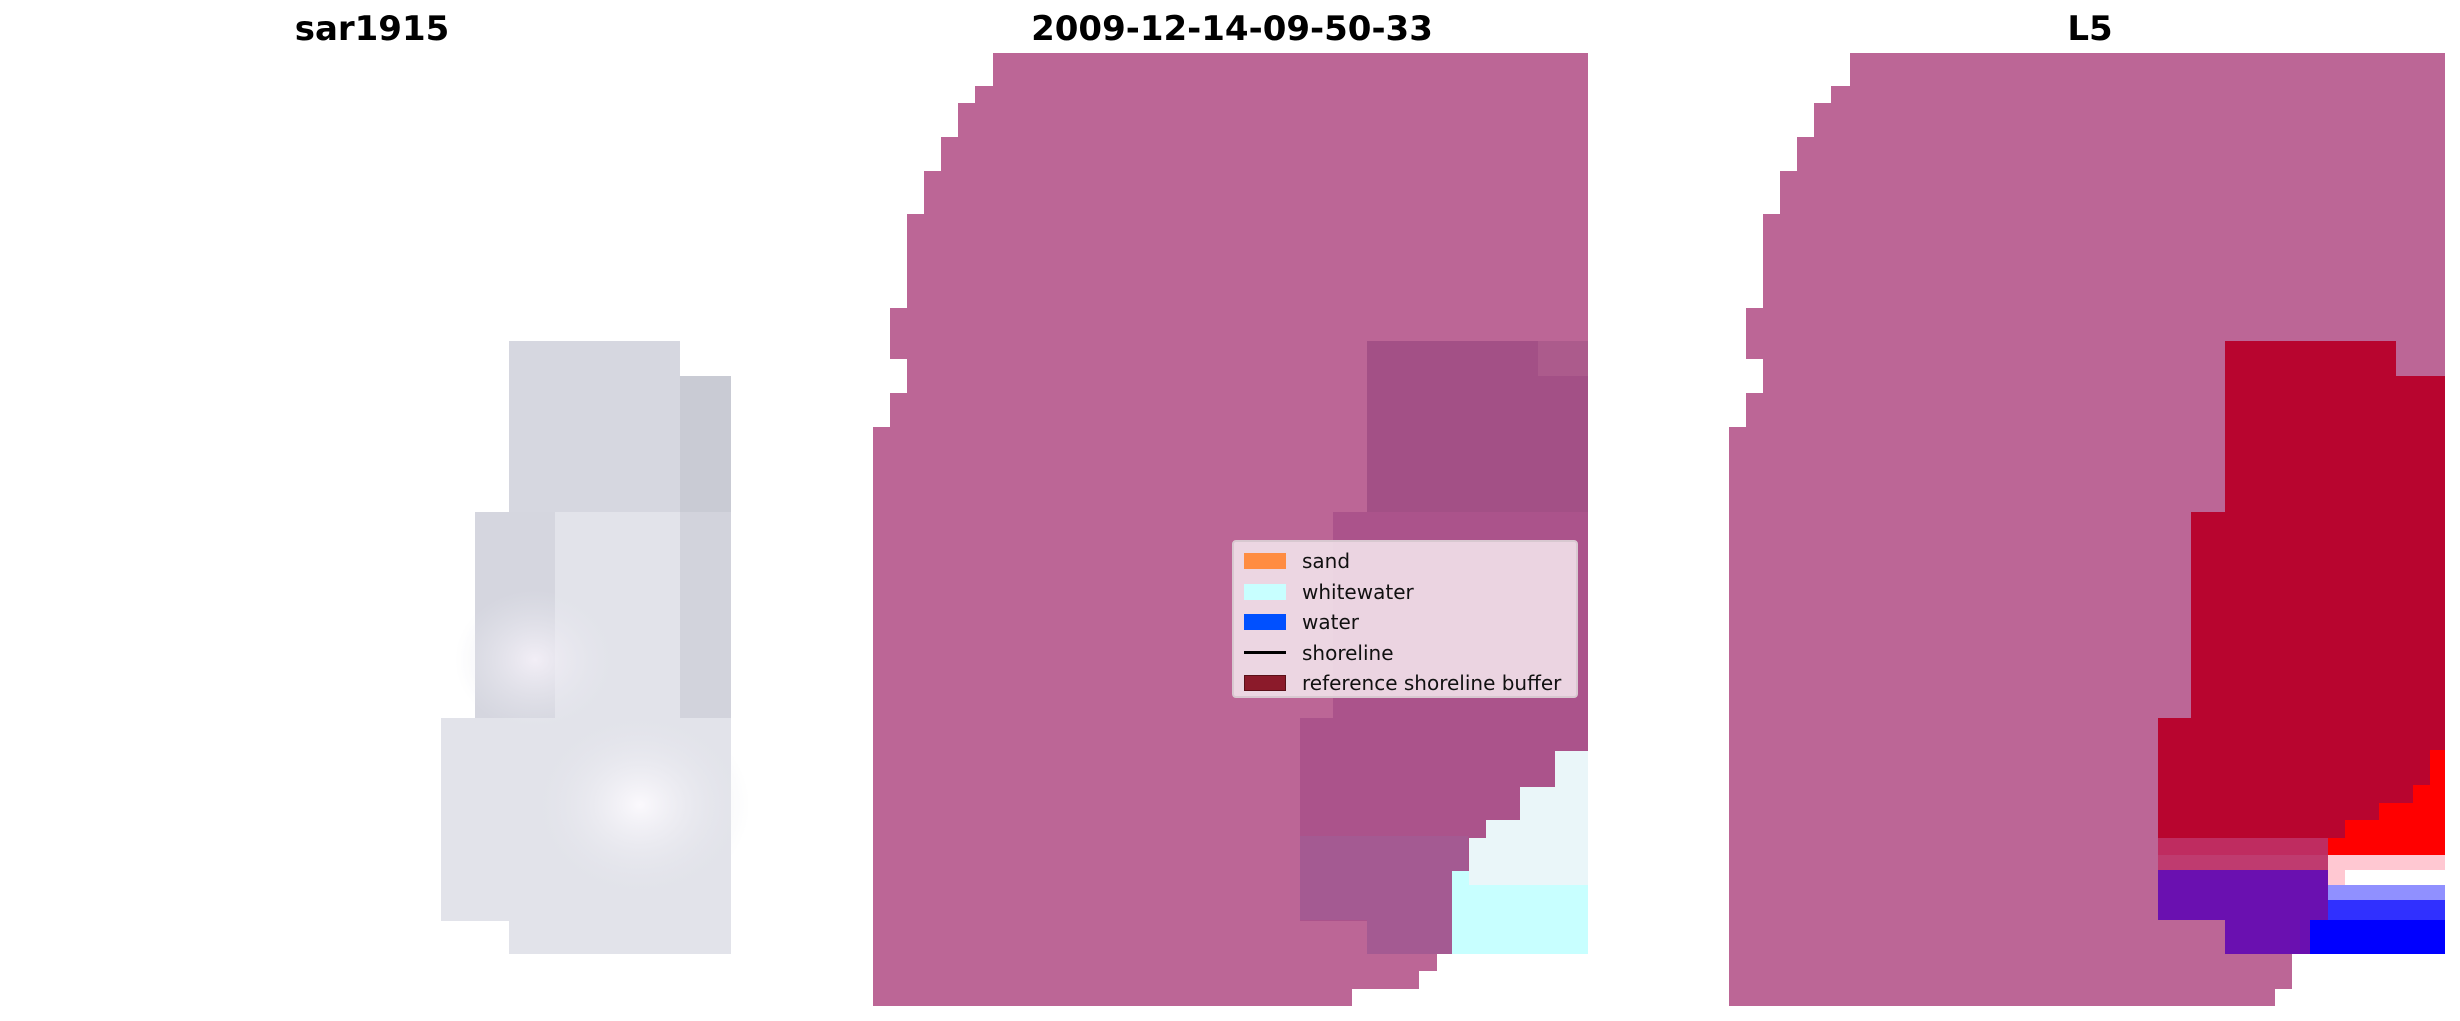  Describe the element at coordinates (2089, 29) in the screenshot. I see `panel-title-l5: L5` at that location.